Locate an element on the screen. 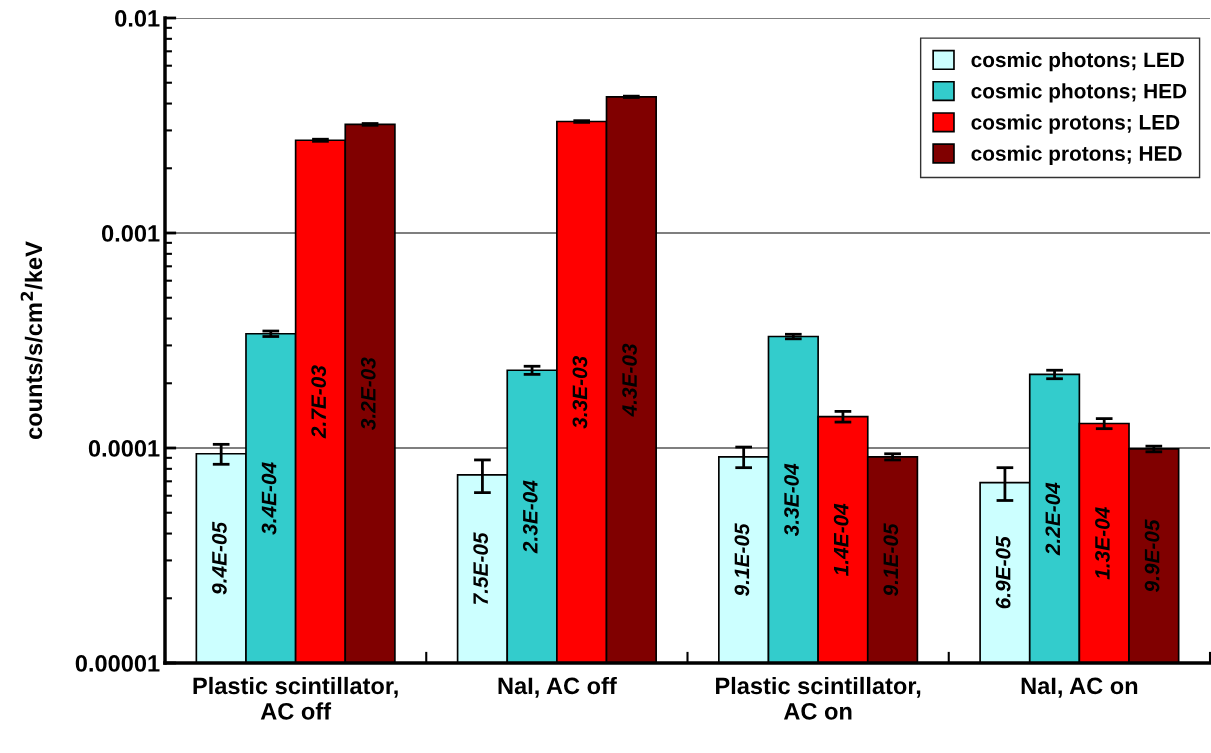  data-label: 3.4E-04 is located at coordinates (269, 498).